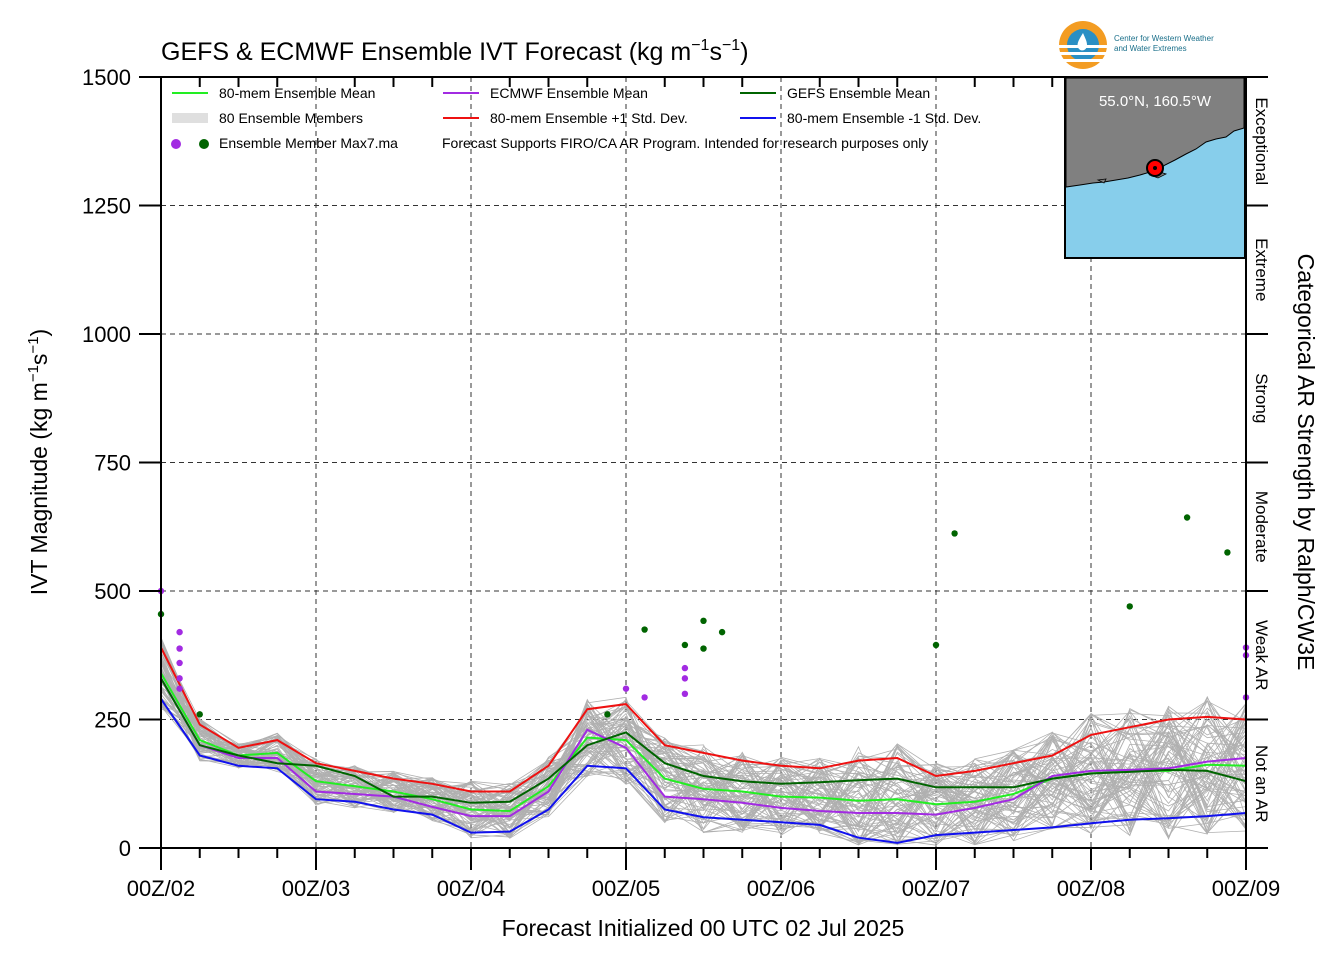 Image resolution: width=1336 pixels, height=962 pixels. I want to click on svg-text: and Water Extremes, so click(1150, 48).